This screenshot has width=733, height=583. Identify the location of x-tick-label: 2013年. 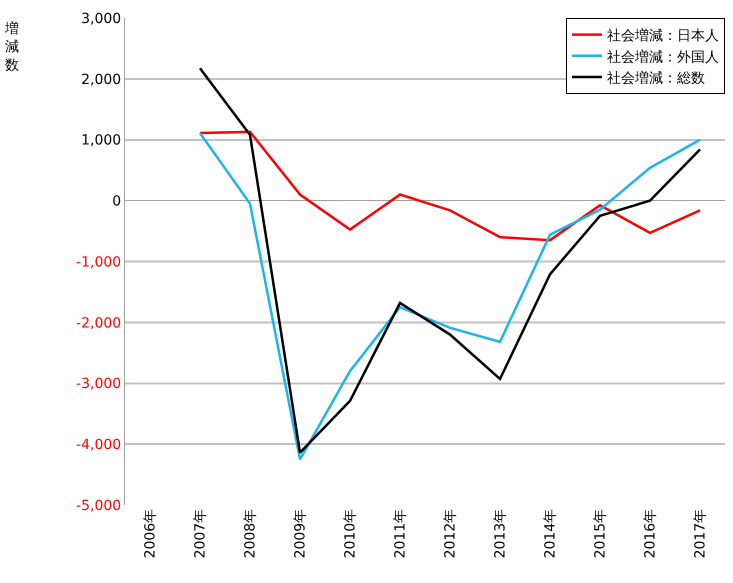
(500, 533).